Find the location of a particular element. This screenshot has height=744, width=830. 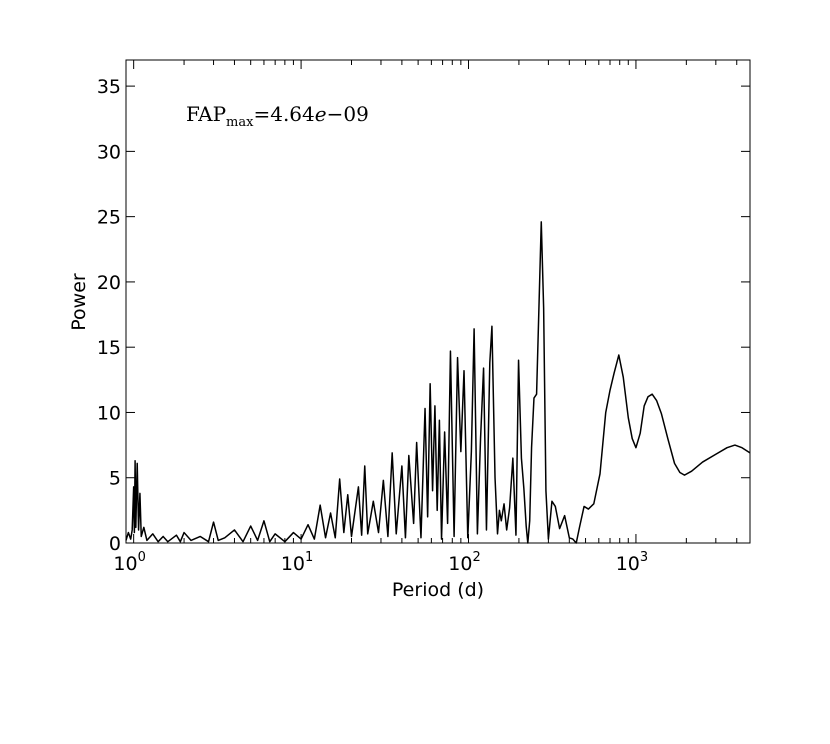

y-axis-label: Power is located at coordinates (79, 302).